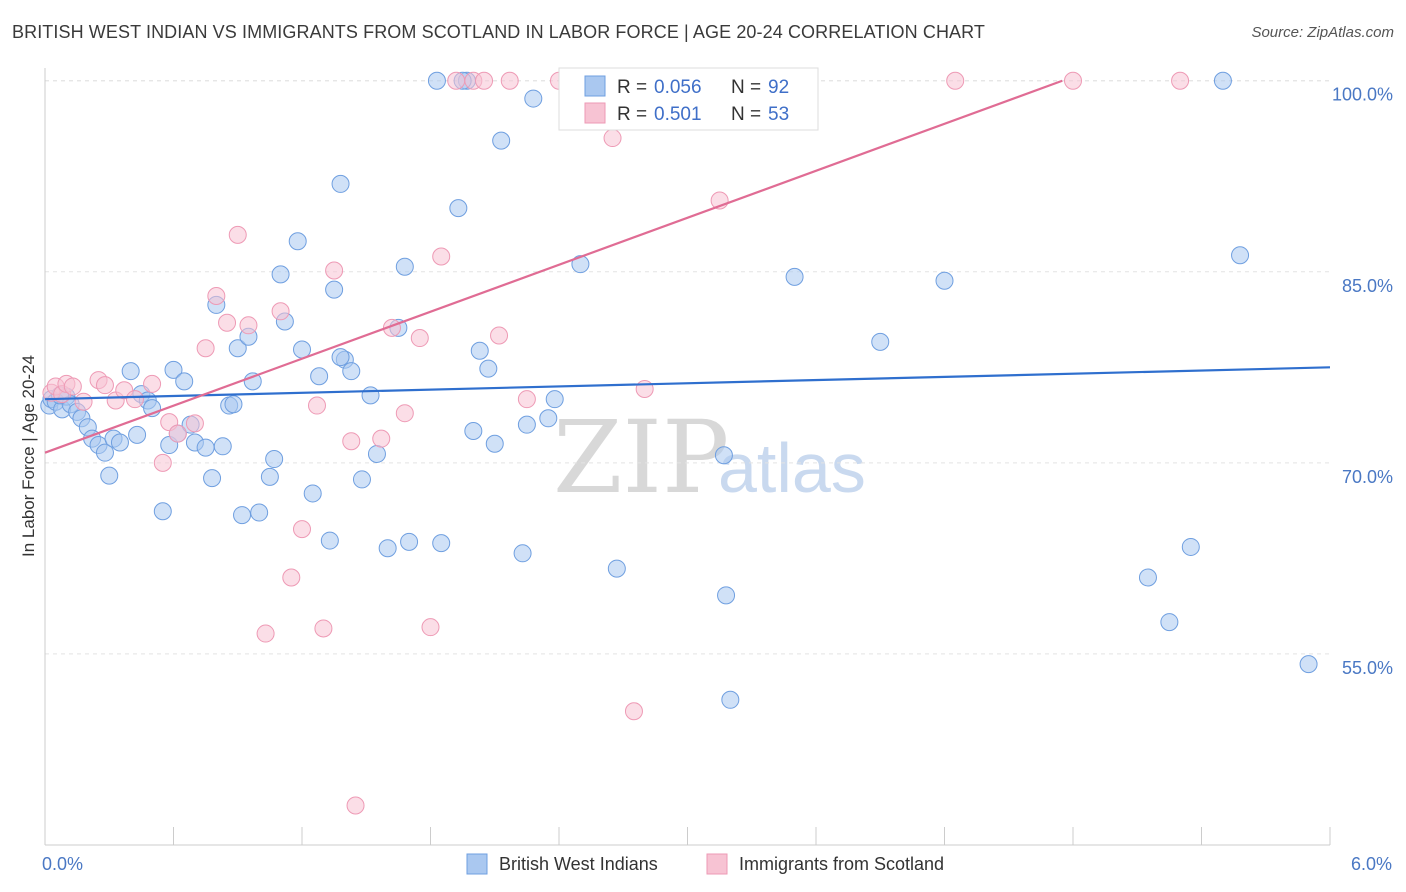  Describe the element at coordinates (641, 457) in the screenshot. I see `watermark-zip: ZIP` at that location.